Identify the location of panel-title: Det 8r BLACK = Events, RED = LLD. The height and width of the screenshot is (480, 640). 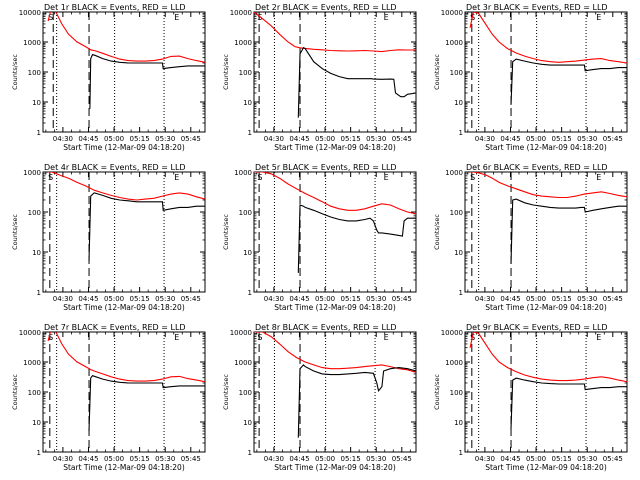
(326, 327).